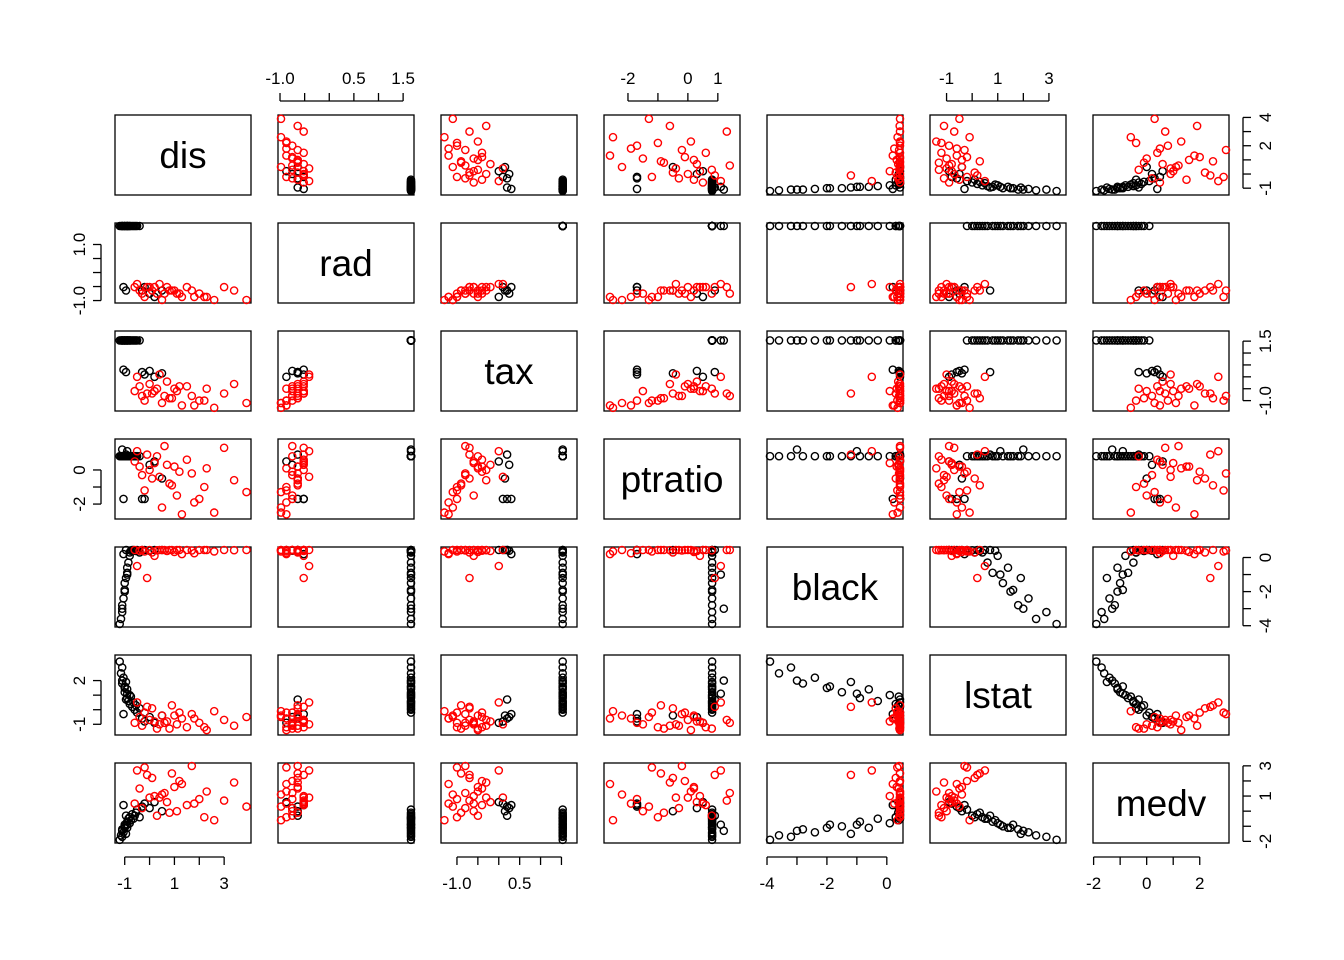 The image size is (1344, 960). I want to click on panel-black-vs-medv, so click(1161, 587).